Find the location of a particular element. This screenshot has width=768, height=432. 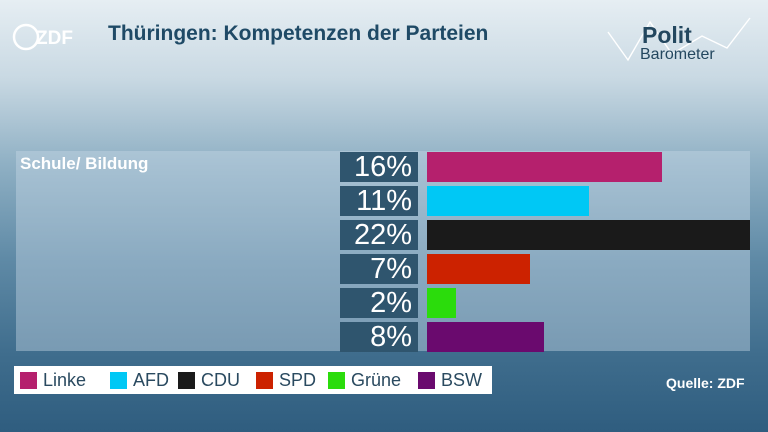

bar-cdu is located at coordinates (588, 235).